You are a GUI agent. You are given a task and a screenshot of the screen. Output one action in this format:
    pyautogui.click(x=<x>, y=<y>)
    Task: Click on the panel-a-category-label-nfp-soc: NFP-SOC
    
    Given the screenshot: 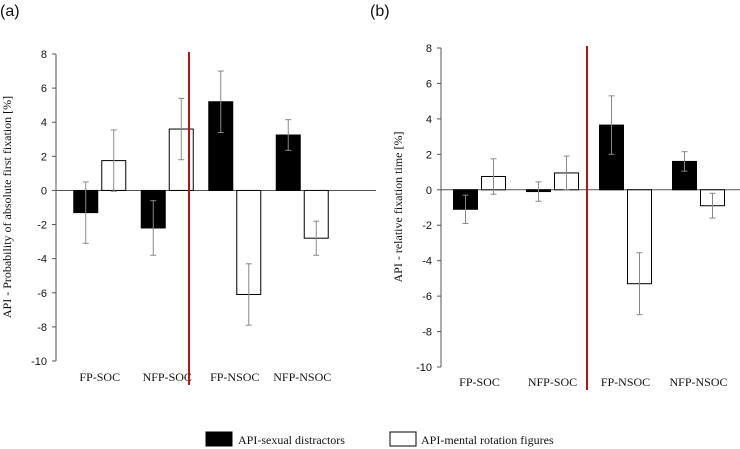 What is the action you would take?
    pyautogui.click(x=167, y=377)
    